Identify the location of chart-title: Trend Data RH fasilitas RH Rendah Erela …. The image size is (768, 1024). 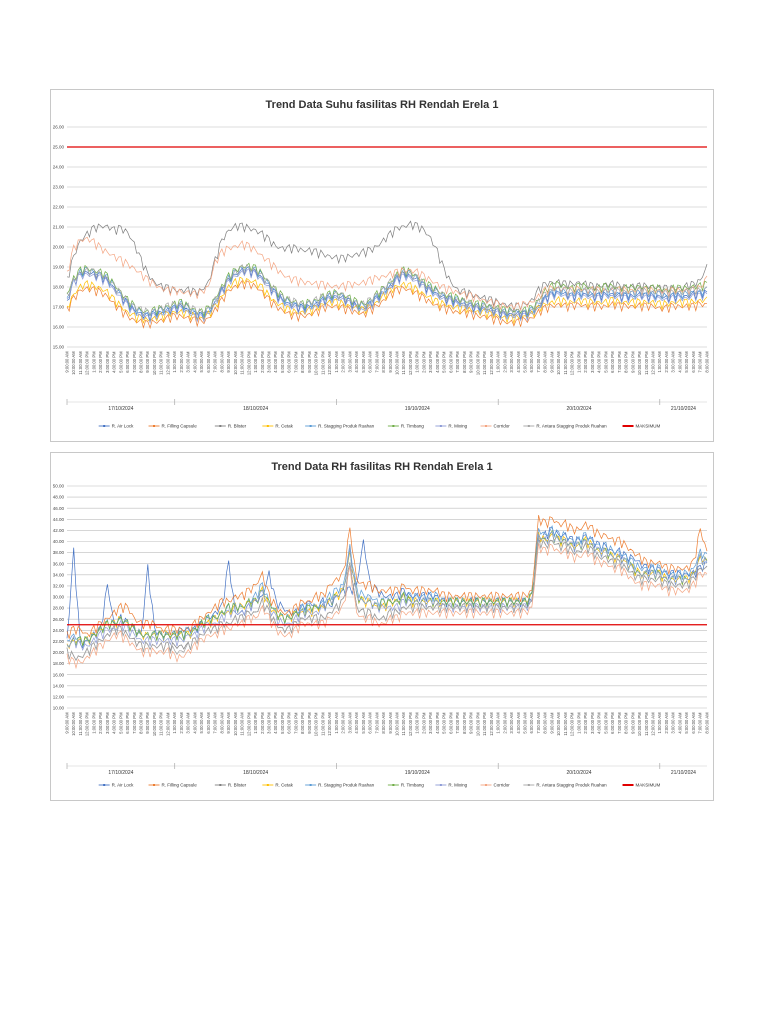
(381, 467).